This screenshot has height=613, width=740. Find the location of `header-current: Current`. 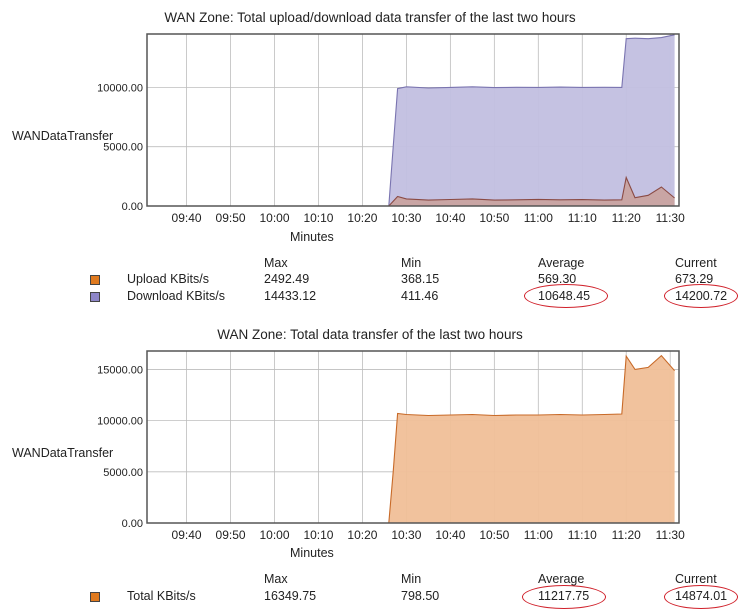

header-current: Current is located at coordinates (696, 263).